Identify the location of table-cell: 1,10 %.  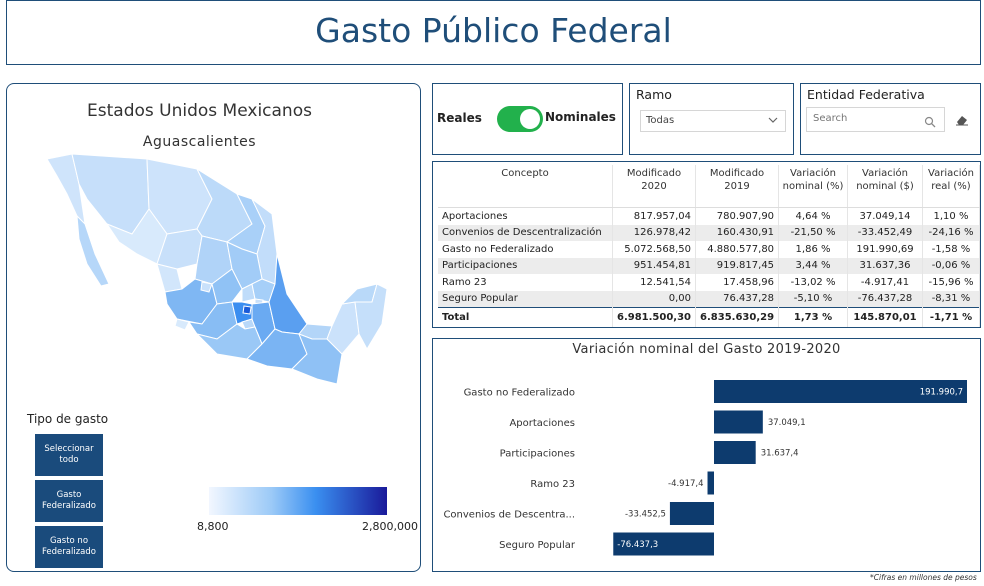
(951, 216).